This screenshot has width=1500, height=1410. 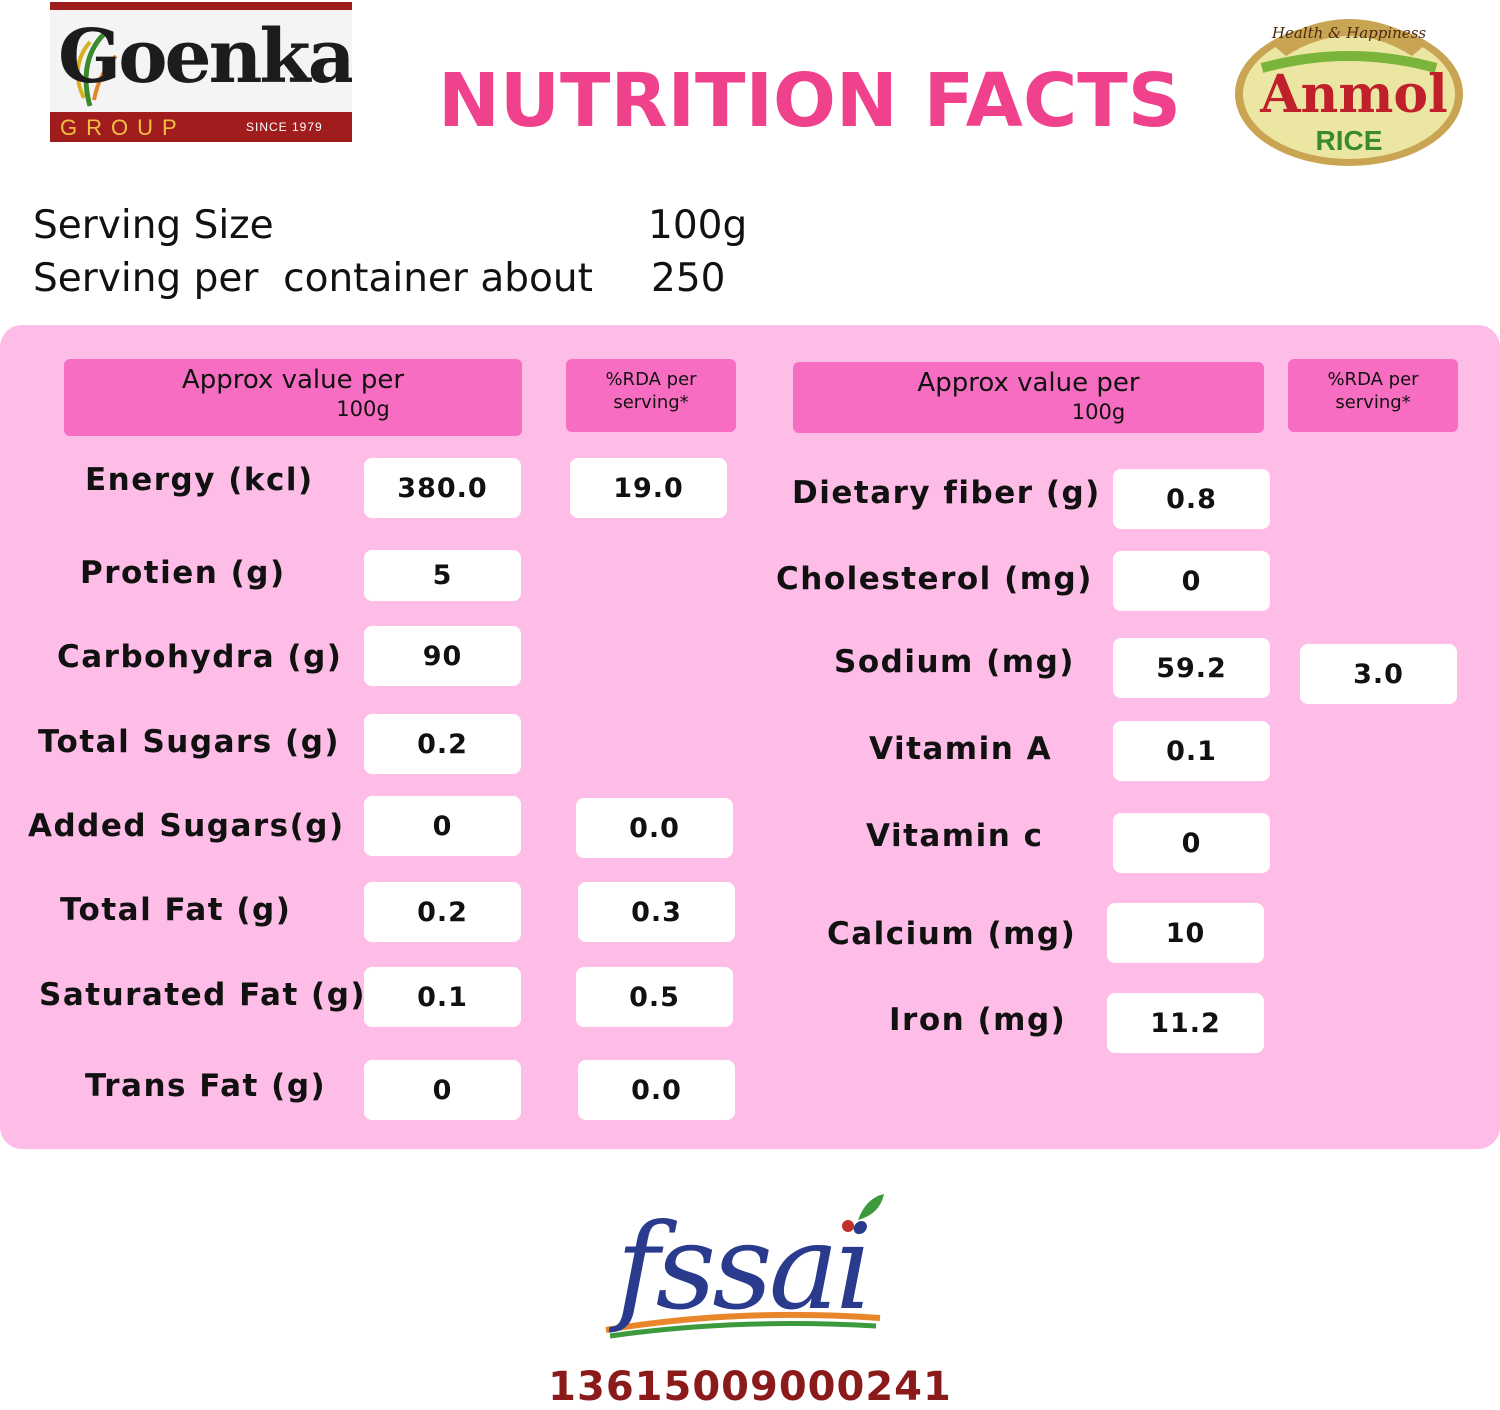 I want to click on anmol-wordmark: Anmol, so click(x=1353, y=94).